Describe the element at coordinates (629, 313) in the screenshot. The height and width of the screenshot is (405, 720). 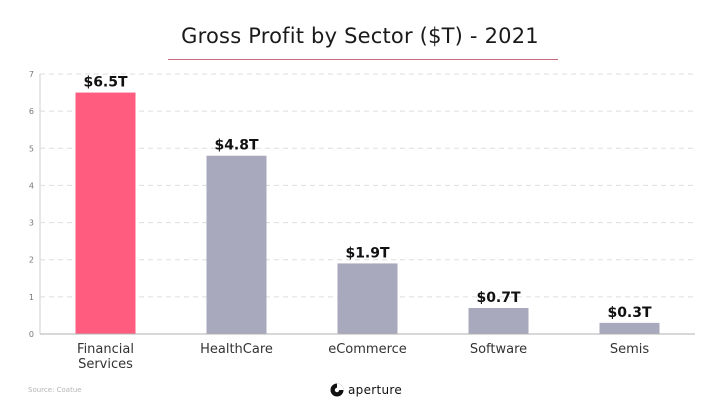
I see `bar-value-label: $0.3T` at that location.